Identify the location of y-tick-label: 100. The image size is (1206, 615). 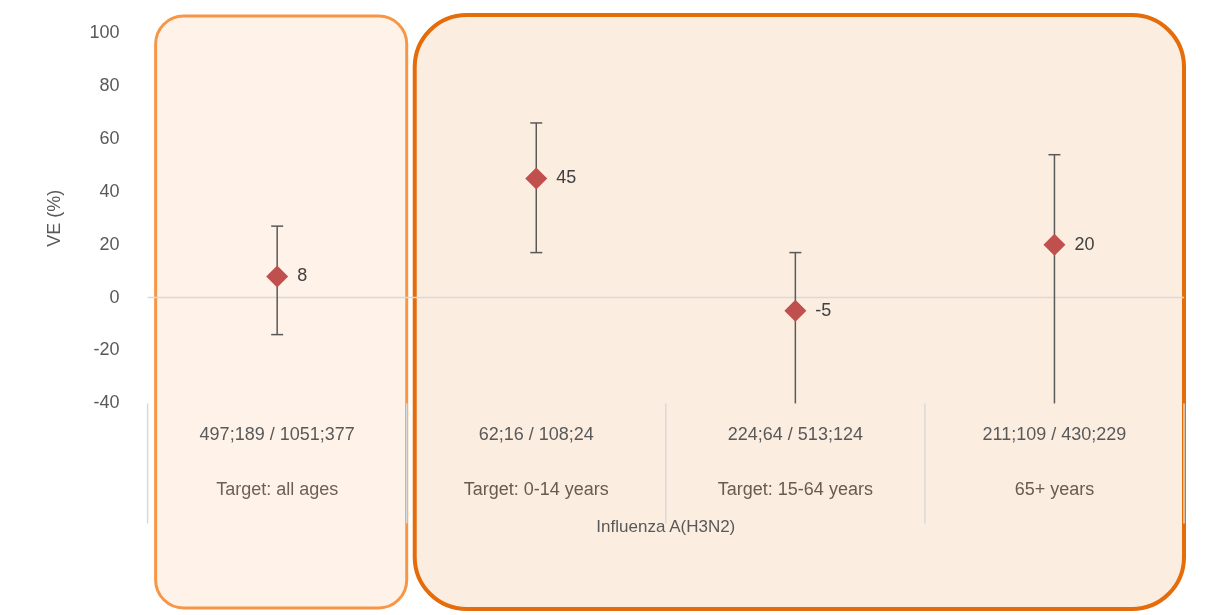
(104, 31).